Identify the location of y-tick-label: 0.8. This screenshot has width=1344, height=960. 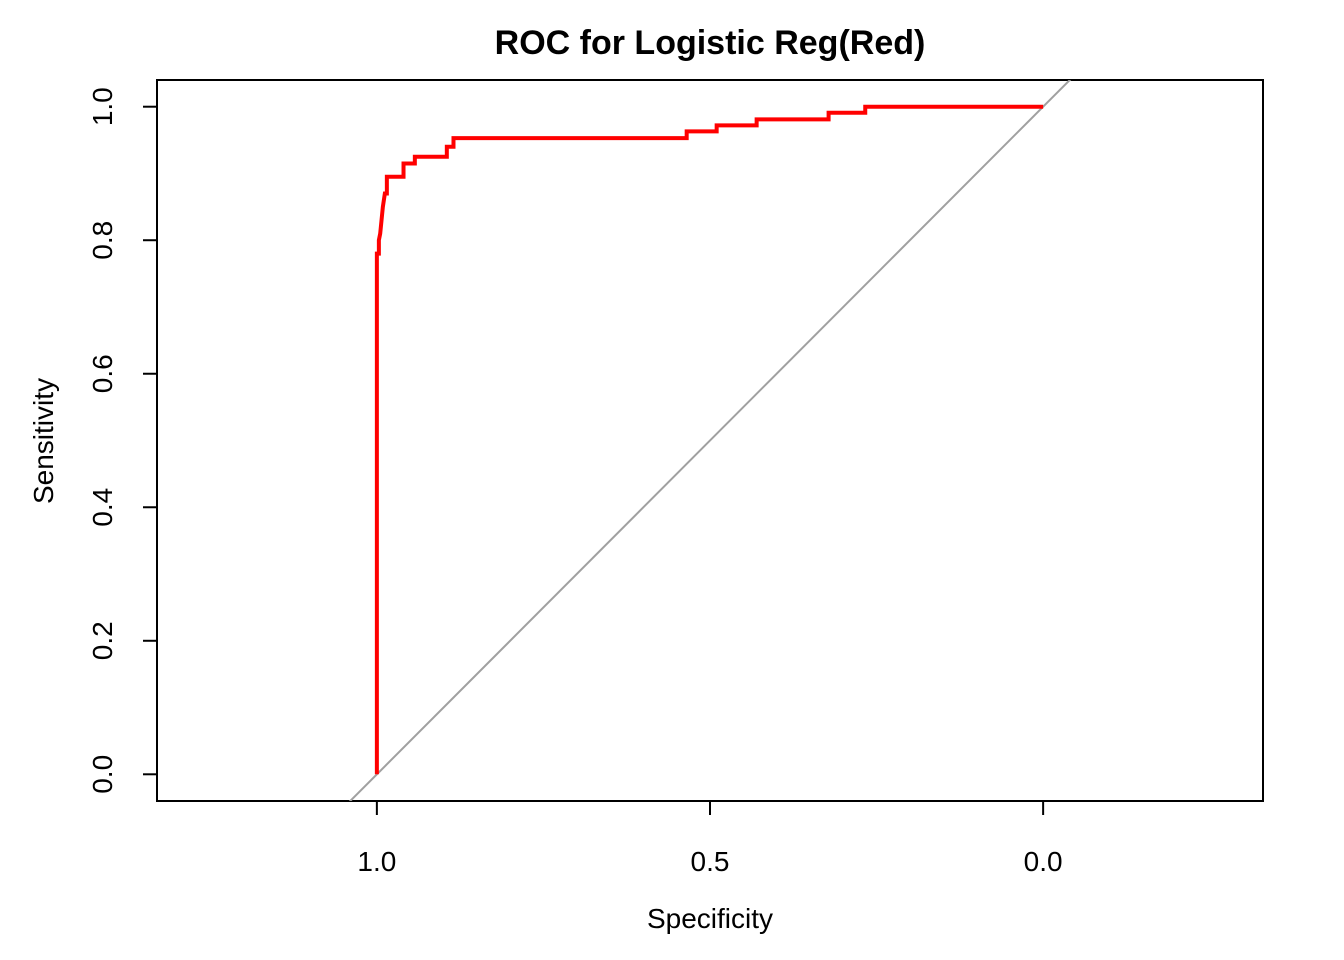
(102, 240).